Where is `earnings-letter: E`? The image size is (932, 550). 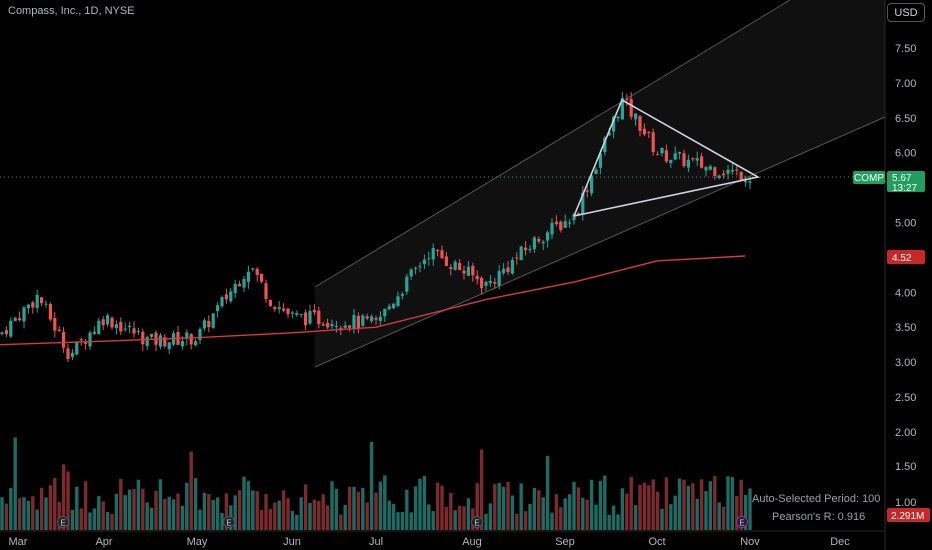
earnings-letter: E is located at coordinates (62, 523).